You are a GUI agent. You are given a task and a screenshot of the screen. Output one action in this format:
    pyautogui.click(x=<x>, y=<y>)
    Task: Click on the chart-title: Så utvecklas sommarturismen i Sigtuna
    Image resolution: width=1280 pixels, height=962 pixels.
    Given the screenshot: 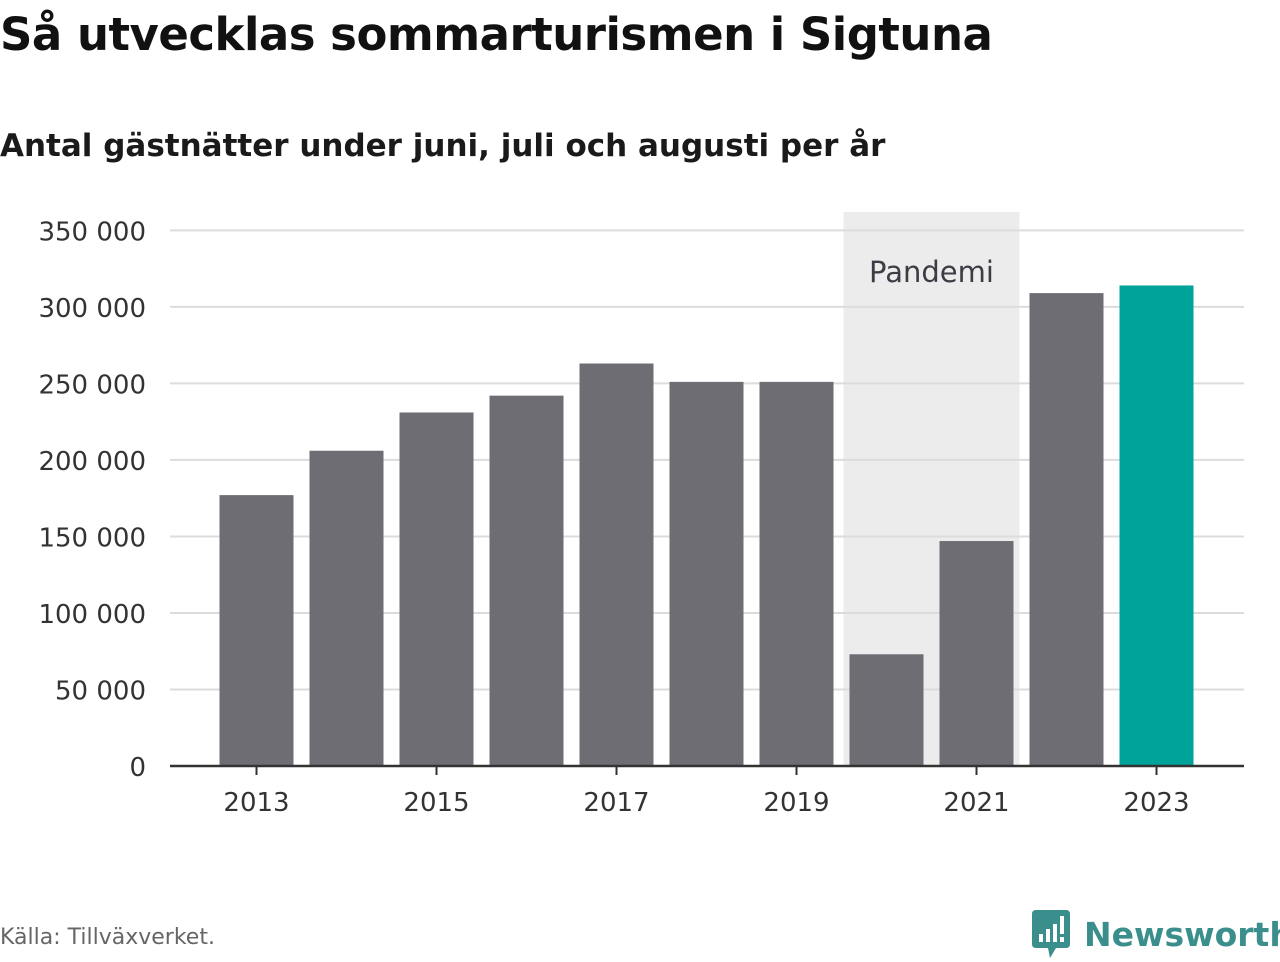 What is the action you would take?
    pyautogui.click(x=496, y=34)
    